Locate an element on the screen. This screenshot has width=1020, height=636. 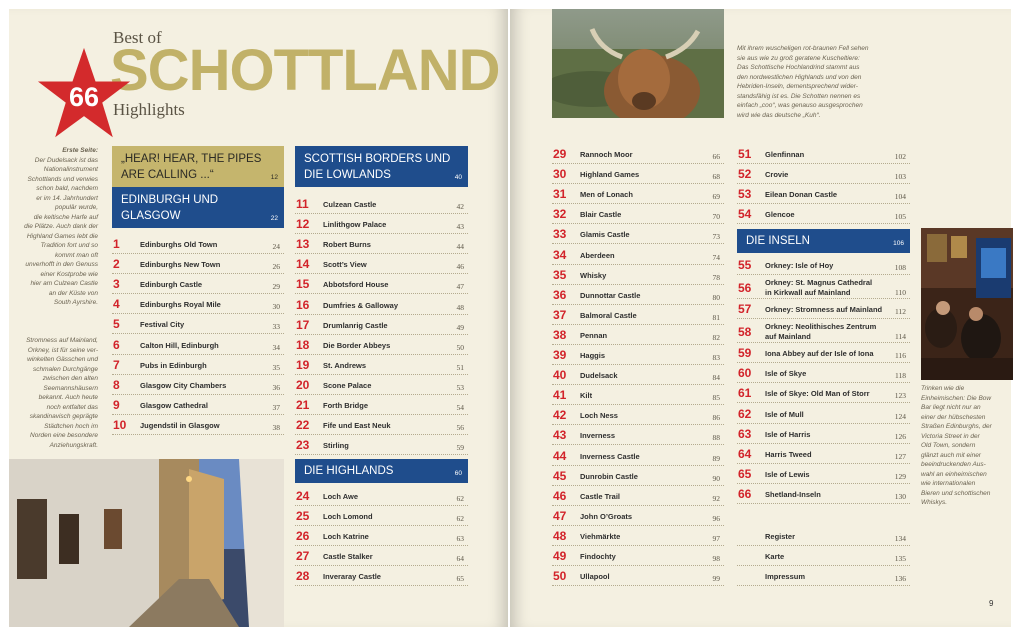
toc-entry: 2 Edinburghs New Town 26 is located at coordinates (198, 264).